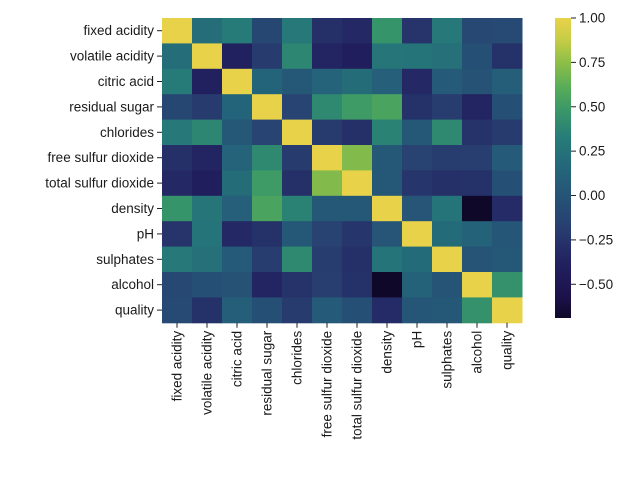  I want to click on cell-quality-volatile-acidity, so click(207, 310).